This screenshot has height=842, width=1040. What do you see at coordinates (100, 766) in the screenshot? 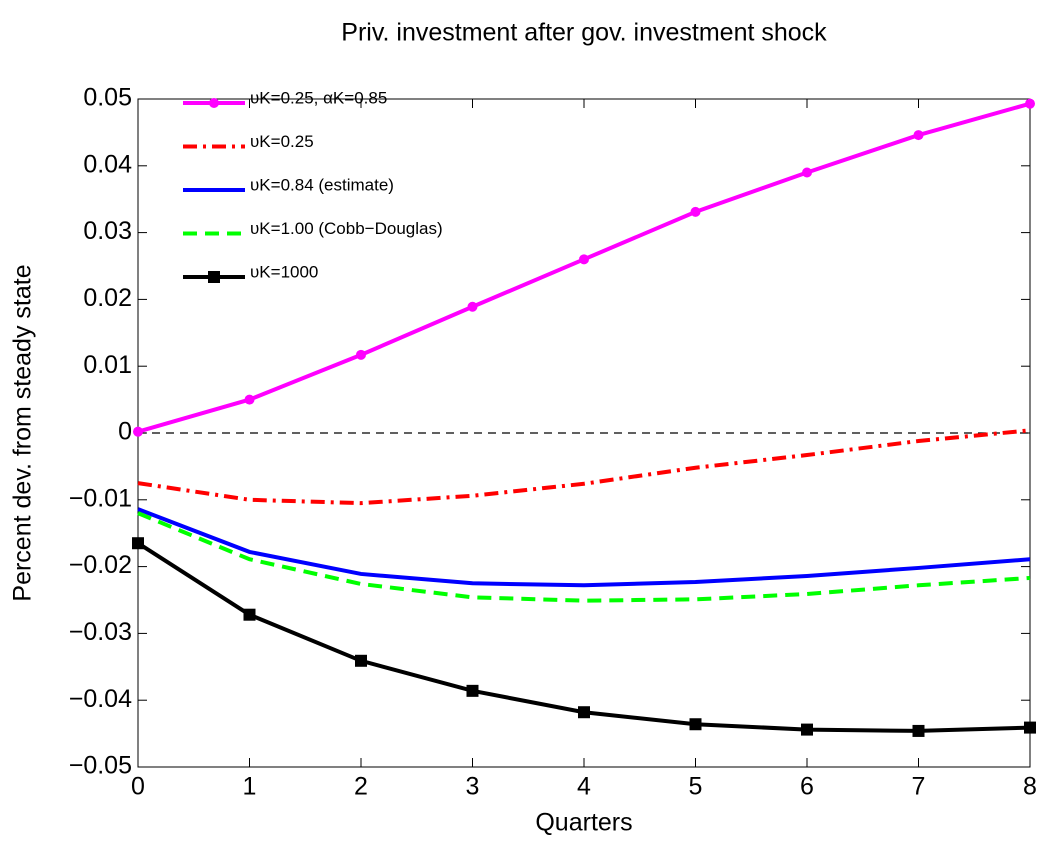
I see `y-tick-label: −0.05` at bounding box center [100, 766].